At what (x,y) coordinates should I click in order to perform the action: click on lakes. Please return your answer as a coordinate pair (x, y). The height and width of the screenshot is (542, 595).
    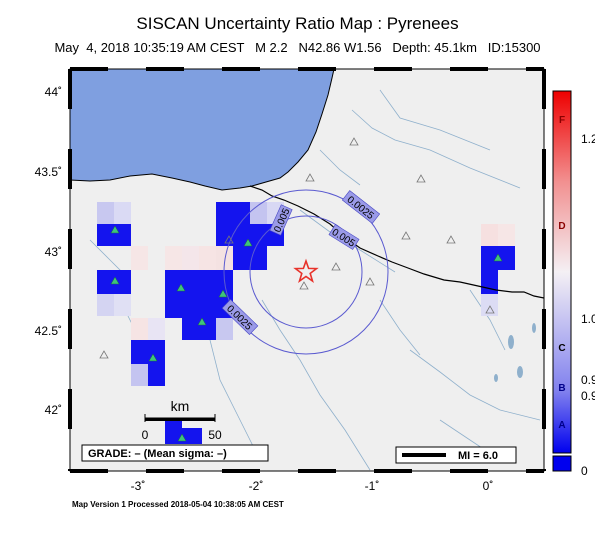
    Looking at the image, I should click on (515, 352).